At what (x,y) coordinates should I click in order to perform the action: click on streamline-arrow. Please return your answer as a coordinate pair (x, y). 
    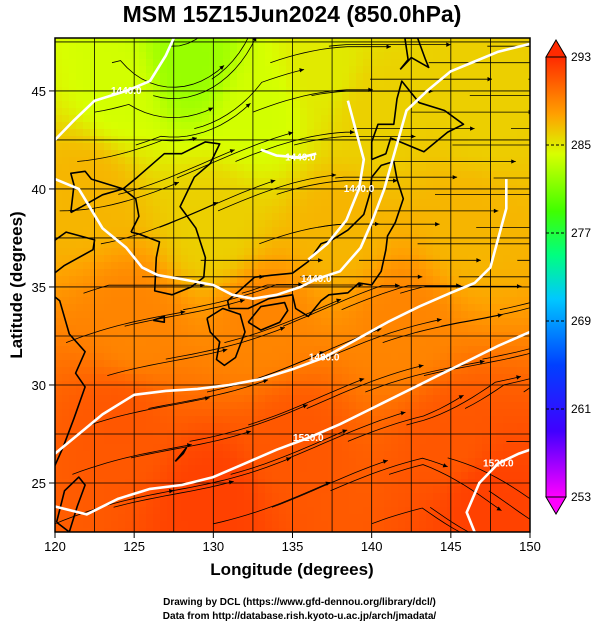
    Looking at the image, I should click on (225, 350).